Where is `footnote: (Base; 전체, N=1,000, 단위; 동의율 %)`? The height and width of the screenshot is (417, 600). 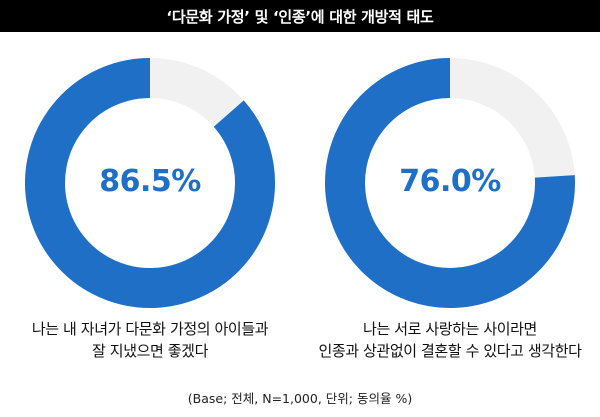 footnote: (Base; 전체, N=1,000, 단위; 동의율 %) is located at coordinates (300, 398).